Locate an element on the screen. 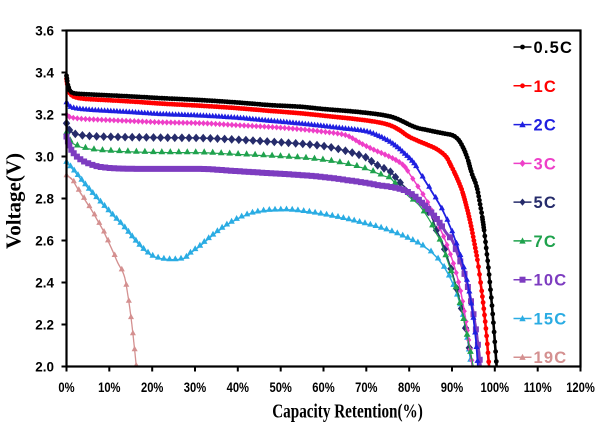 The height and width of the screenshot is (431, 608). svg-text: 20% is located at coordinates (152, 387).